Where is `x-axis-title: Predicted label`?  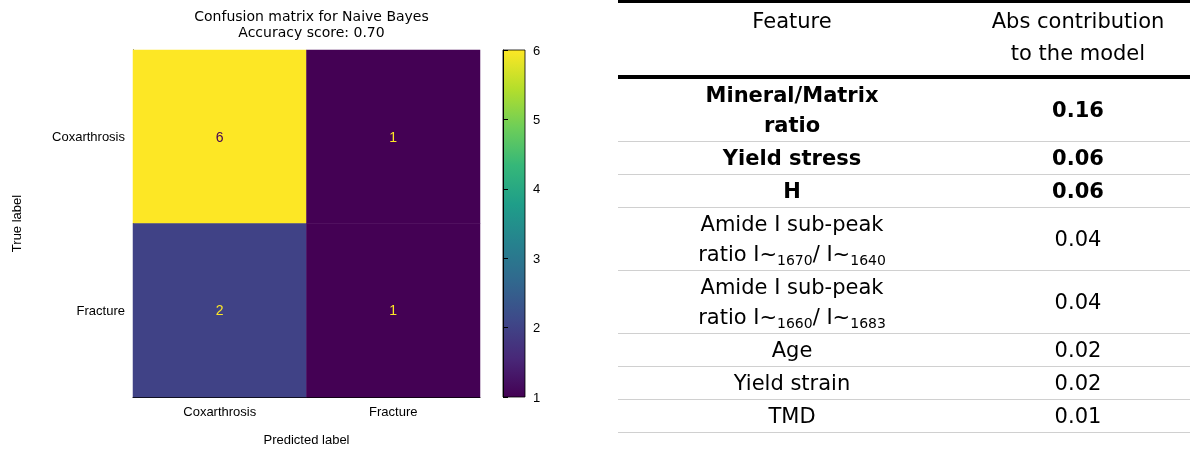
x-axis-title: Predicted label is located at coordinates (306, 439).